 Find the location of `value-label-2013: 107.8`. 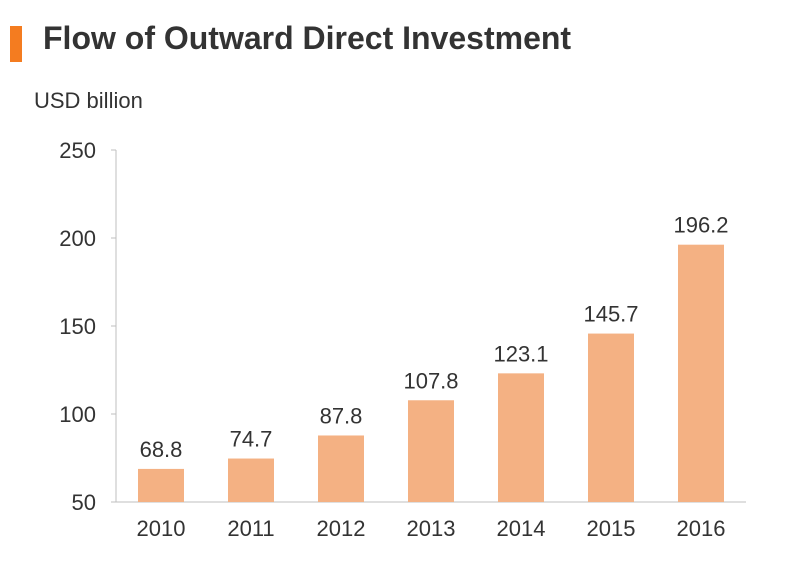

value-label-2013: 107.8 is located at coordinates (430, 380).